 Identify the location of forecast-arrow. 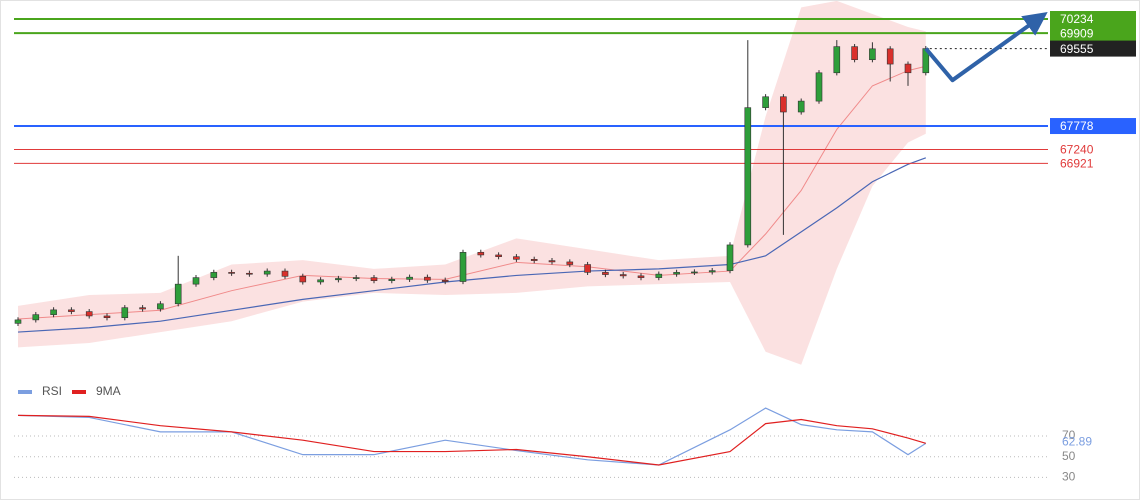
(986, 47).